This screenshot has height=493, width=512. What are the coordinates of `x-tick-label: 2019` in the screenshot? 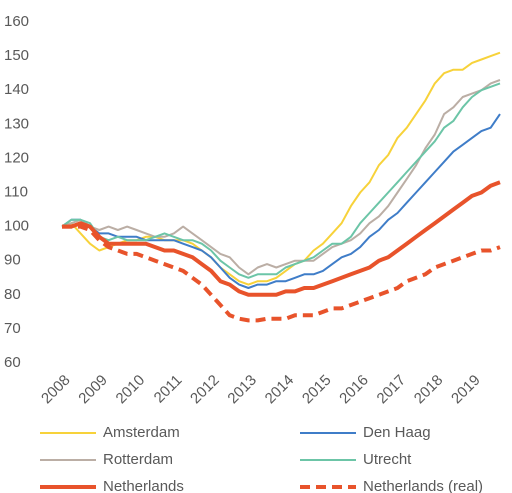 It's located at (466, 390).